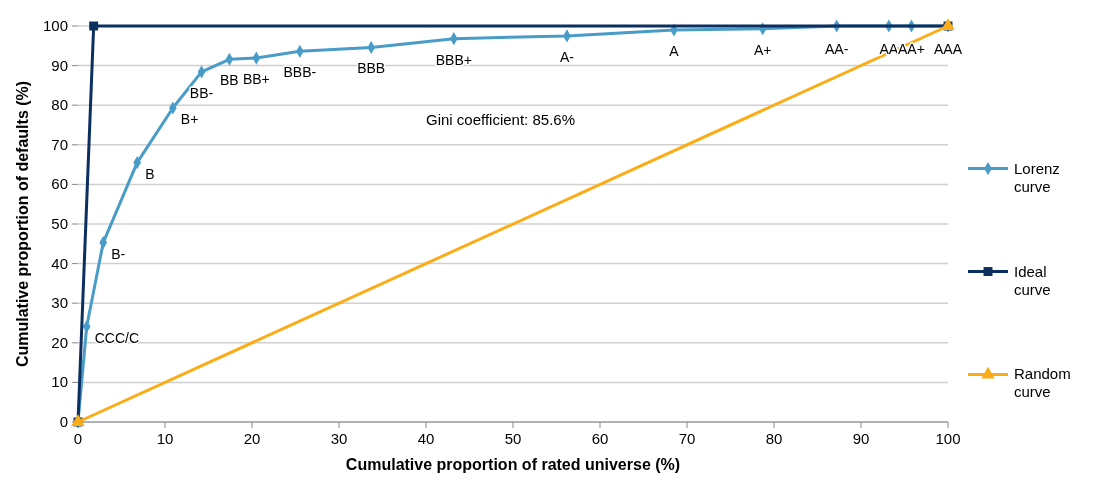 Image resolution: width=1117 pixels, height=483 pixels. I want to click on annotation: AAA, so click(948, 49).